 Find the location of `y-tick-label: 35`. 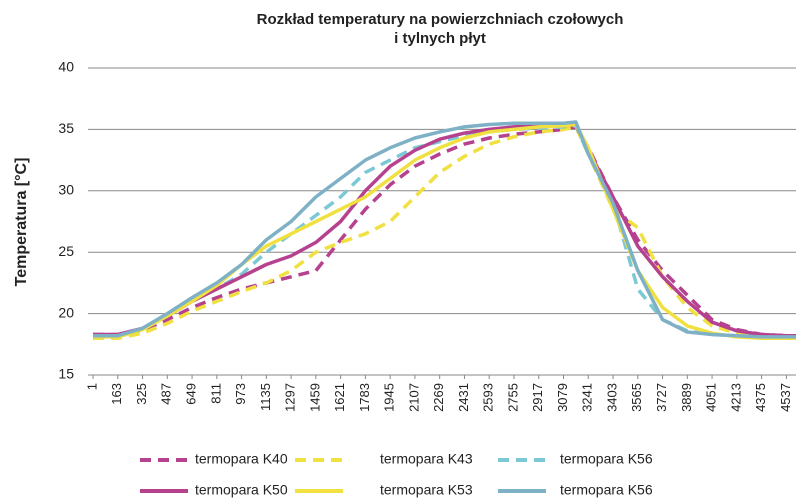

y-tick-label: 35 is located at coordinates (66, 128).